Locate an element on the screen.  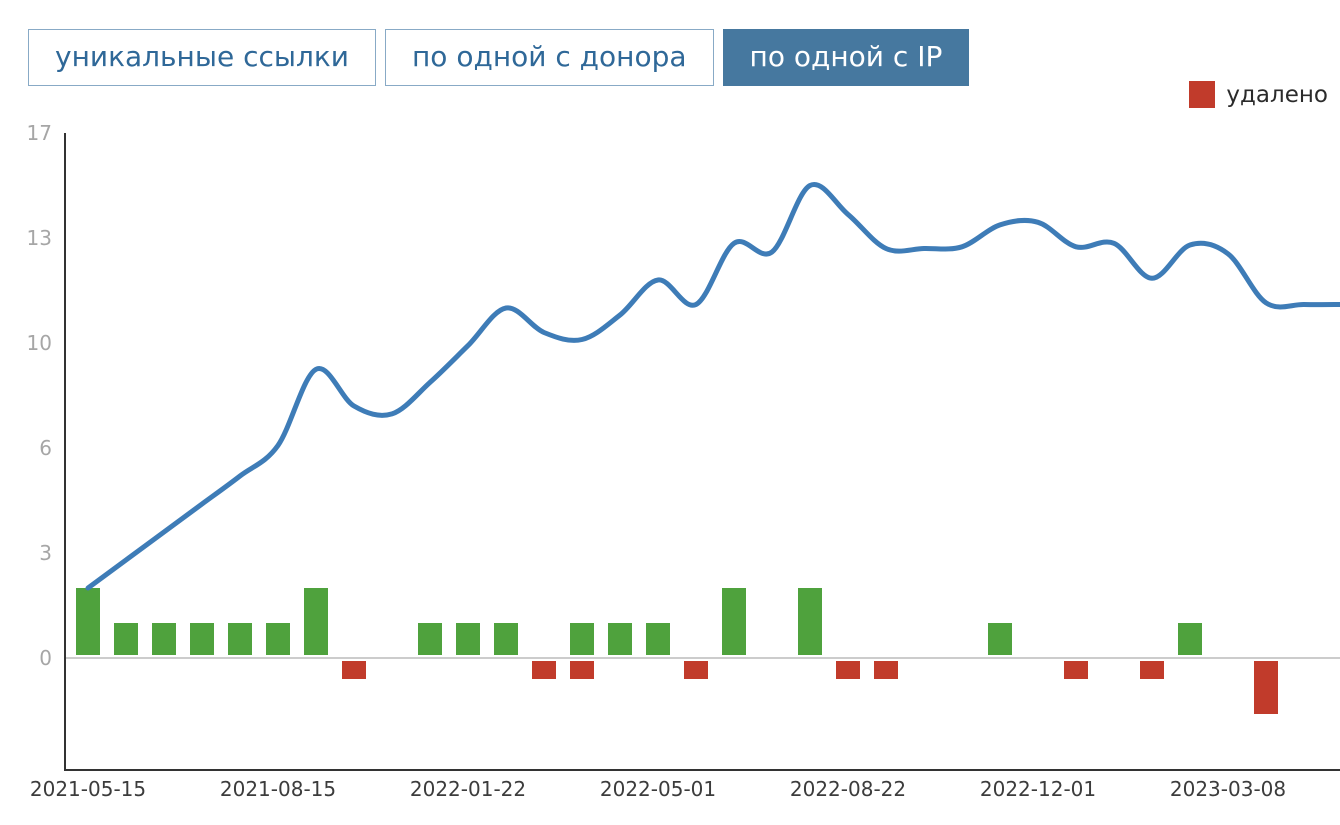
y-axis-tick-label: 6 is located at coordinates (45, 448).